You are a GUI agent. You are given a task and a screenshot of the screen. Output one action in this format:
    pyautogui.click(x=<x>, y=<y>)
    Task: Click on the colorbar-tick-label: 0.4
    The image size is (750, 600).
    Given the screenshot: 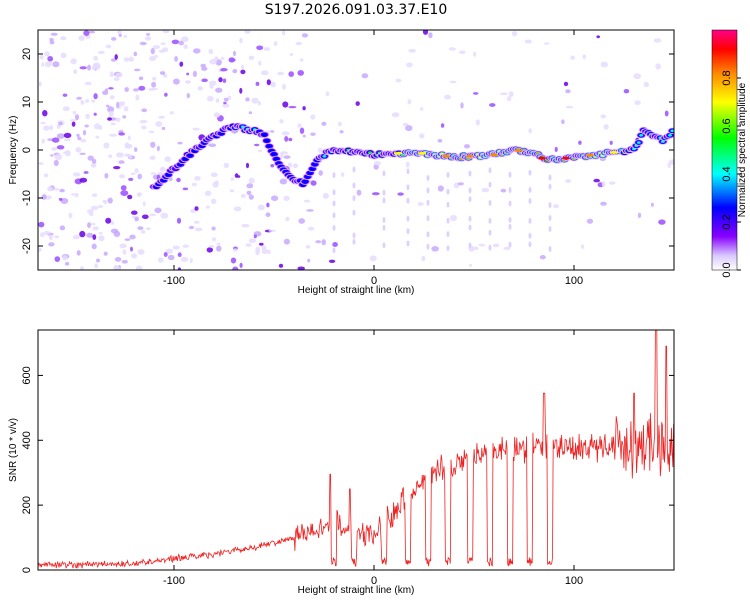 What is the action you would take?
    pyautogui.click(x=727, y=173)
    